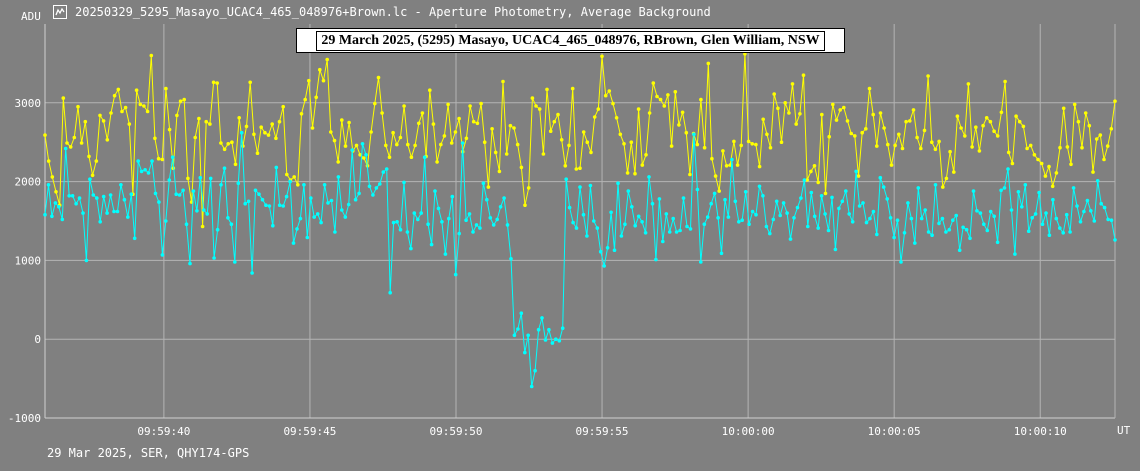 This screenshot has width=1140, height=471. I want to click on chart-icon, so click(60, 12).